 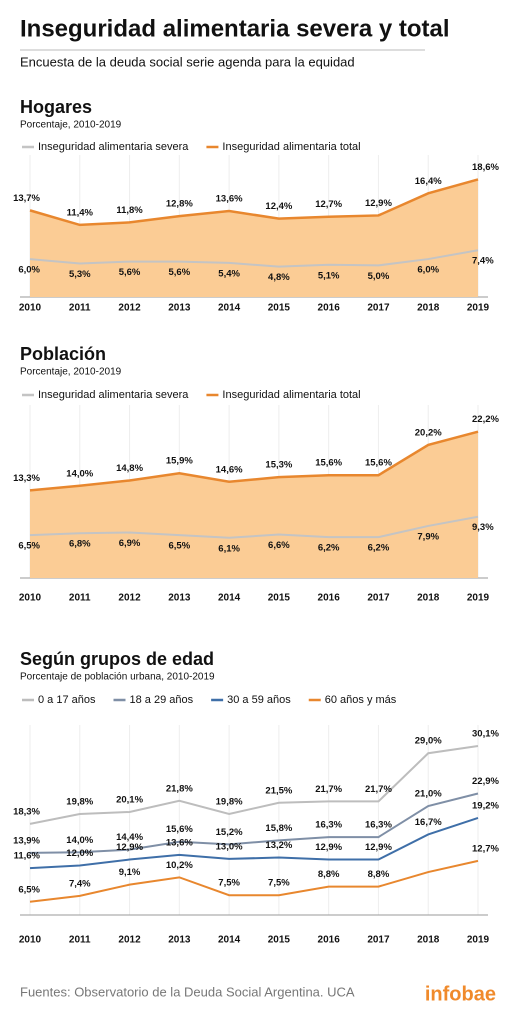 What do you see at coordinates (117, 659) in the screenshot?
I see `chart-title: Según grupos de edad` at bounding box center [117, 659].